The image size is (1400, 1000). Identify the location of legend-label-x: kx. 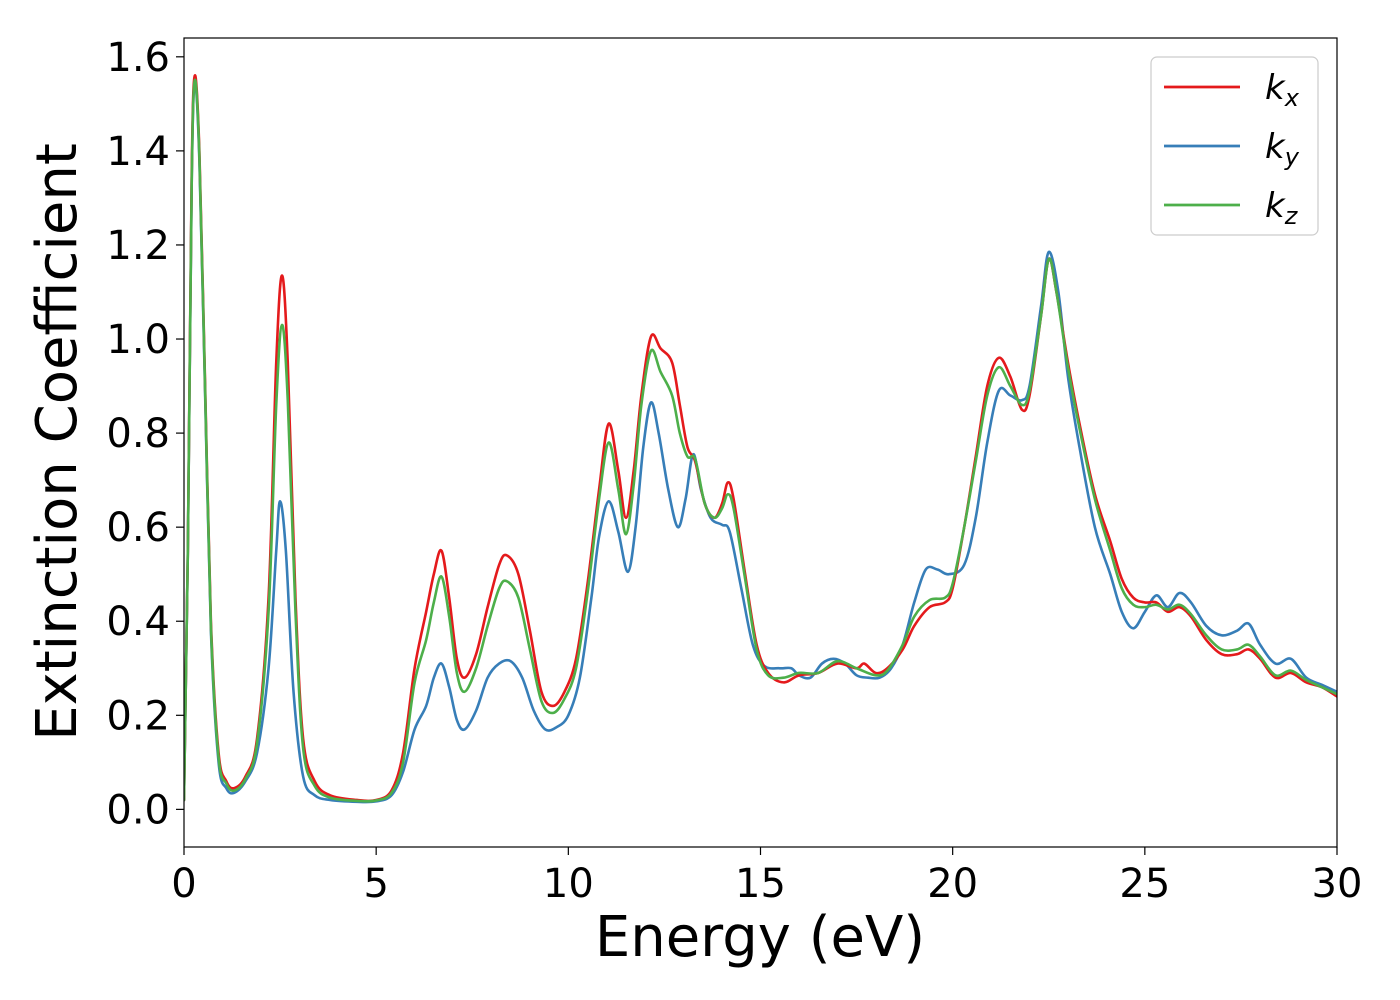
(1282, 90).